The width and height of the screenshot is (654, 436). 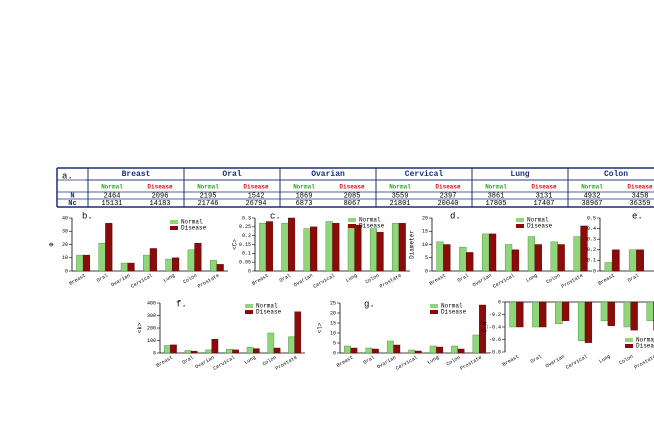 What do you see at coordinates (544, 196) in the screenshot?
I see `cell: 3131` at bounding box center [544, 196].